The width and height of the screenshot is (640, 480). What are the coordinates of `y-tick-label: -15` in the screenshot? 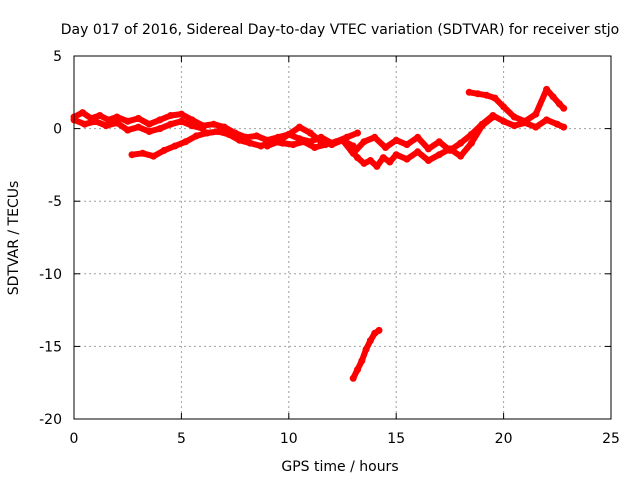 It's located at (50, 347).